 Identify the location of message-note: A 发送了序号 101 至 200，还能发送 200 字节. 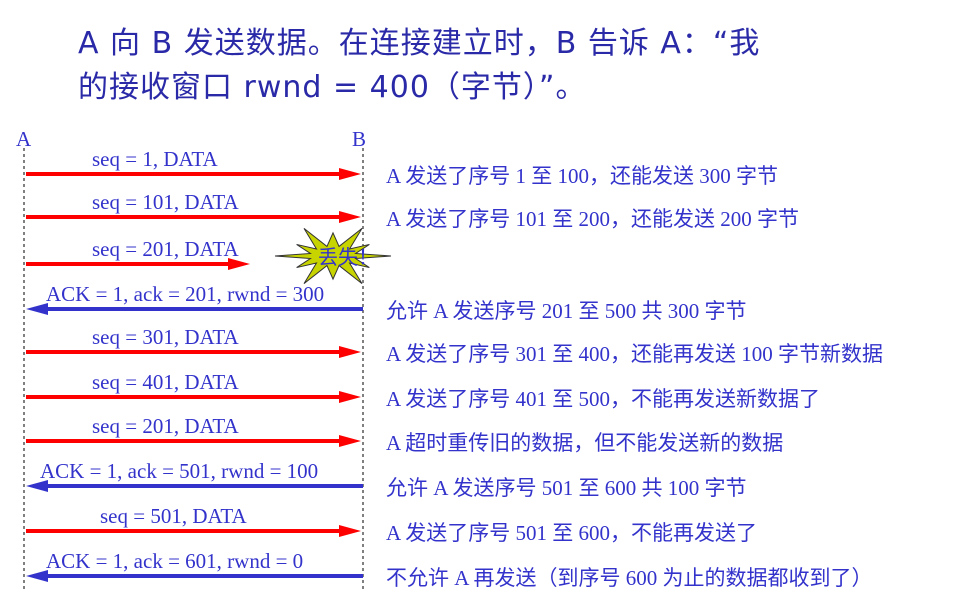
(593, 219).